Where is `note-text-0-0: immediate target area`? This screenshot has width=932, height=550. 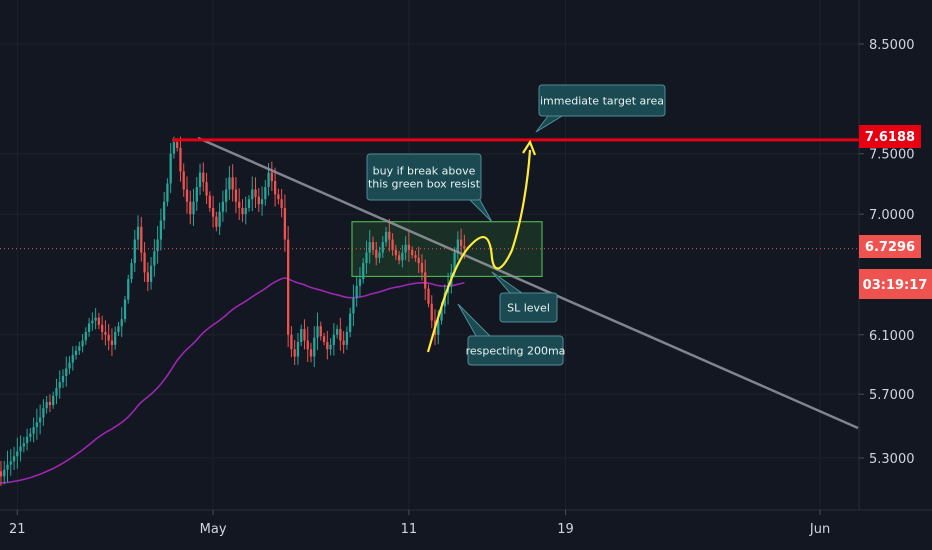
note-text-0-0: immediate target area is located at coordinates (602, 101).